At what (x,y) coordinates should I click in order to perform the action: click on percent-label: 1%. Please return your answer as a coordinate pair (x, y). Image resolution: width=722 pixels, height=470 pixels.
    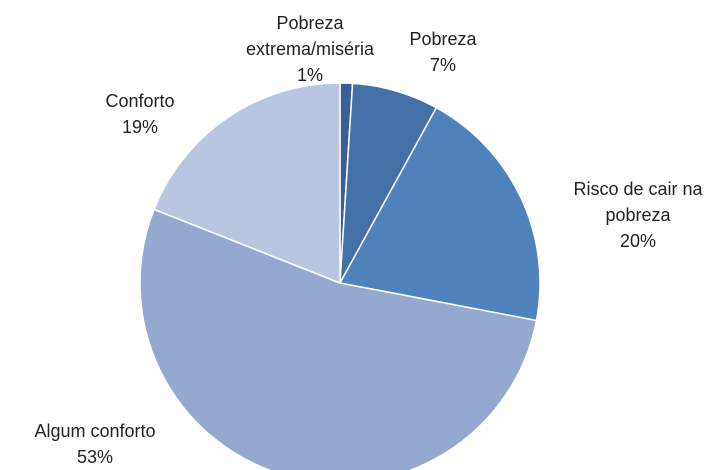
    Looking at the image, I should click on (309, 75).